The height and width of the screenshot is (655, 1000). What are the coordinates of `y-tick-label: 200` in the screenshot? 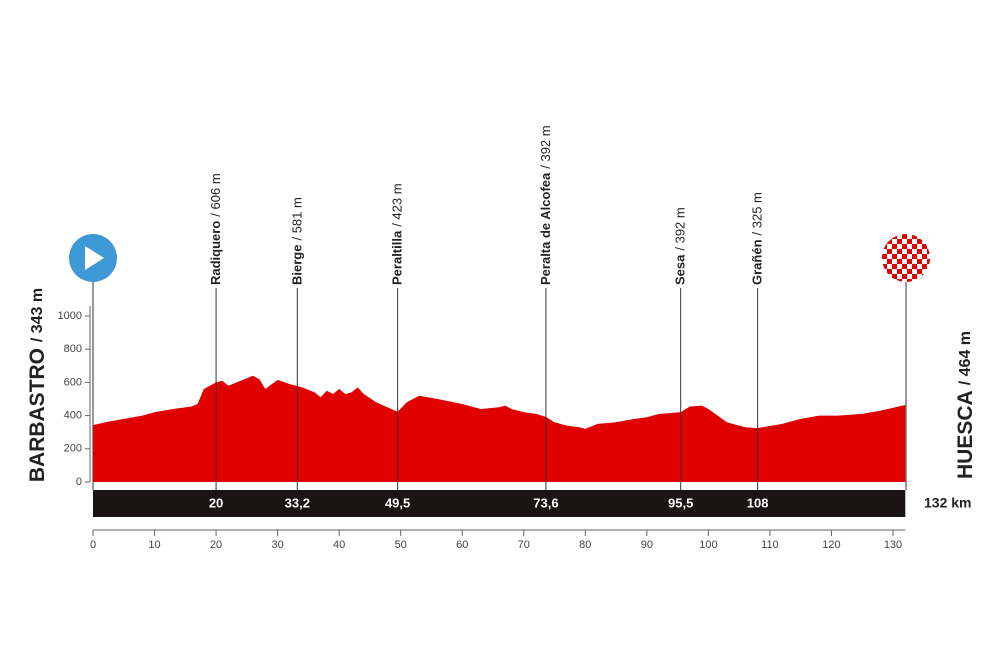 It's located at (73, 449).